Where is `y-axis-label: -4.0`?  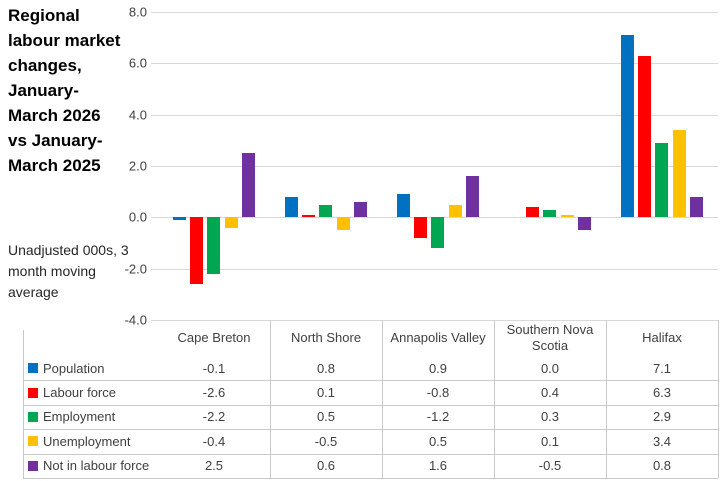 y-axis-label: -4.0 is located at coordinates (135, 320).